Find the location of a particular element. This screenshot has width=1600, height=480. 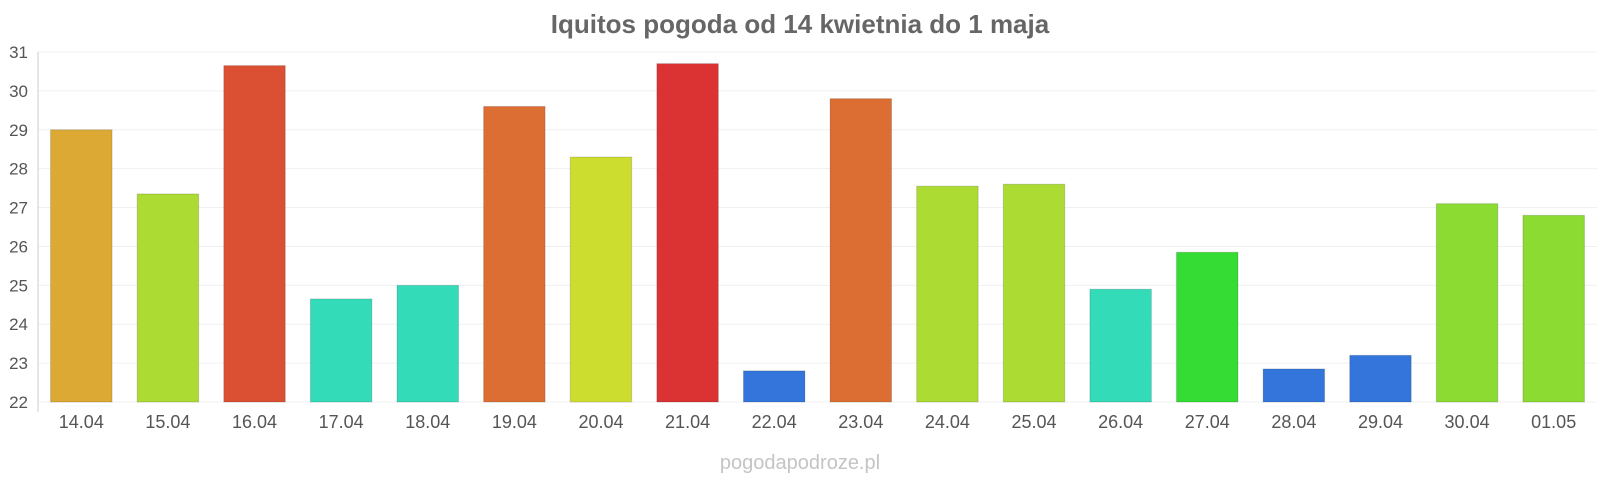

bar-19.04 is located at coordinates (514, 254).